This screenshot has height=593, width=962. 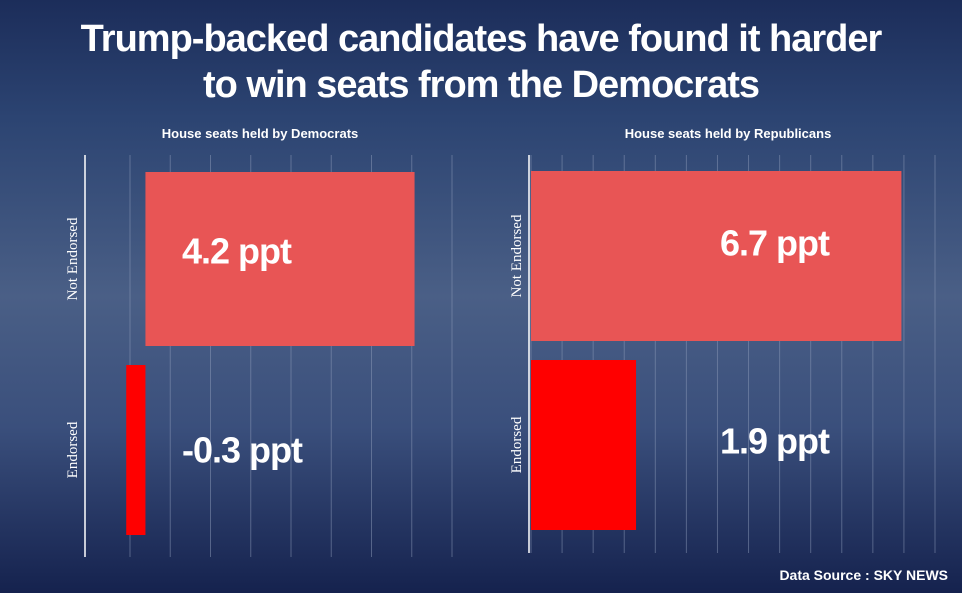 I want to click on value-label: 6.7 ppt, so click(x=775, y=243).